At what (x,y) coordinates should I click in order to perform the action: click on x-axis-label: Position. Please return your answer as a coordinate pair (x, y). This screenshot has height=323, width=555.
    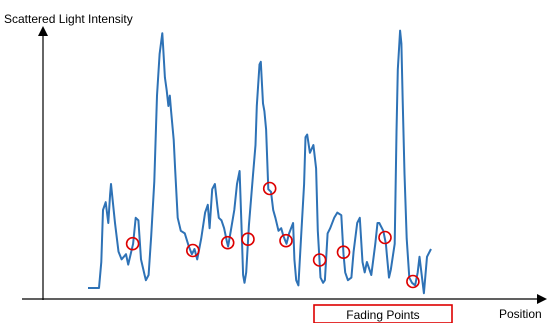
    Looking at the image, I should click on (520, 314).